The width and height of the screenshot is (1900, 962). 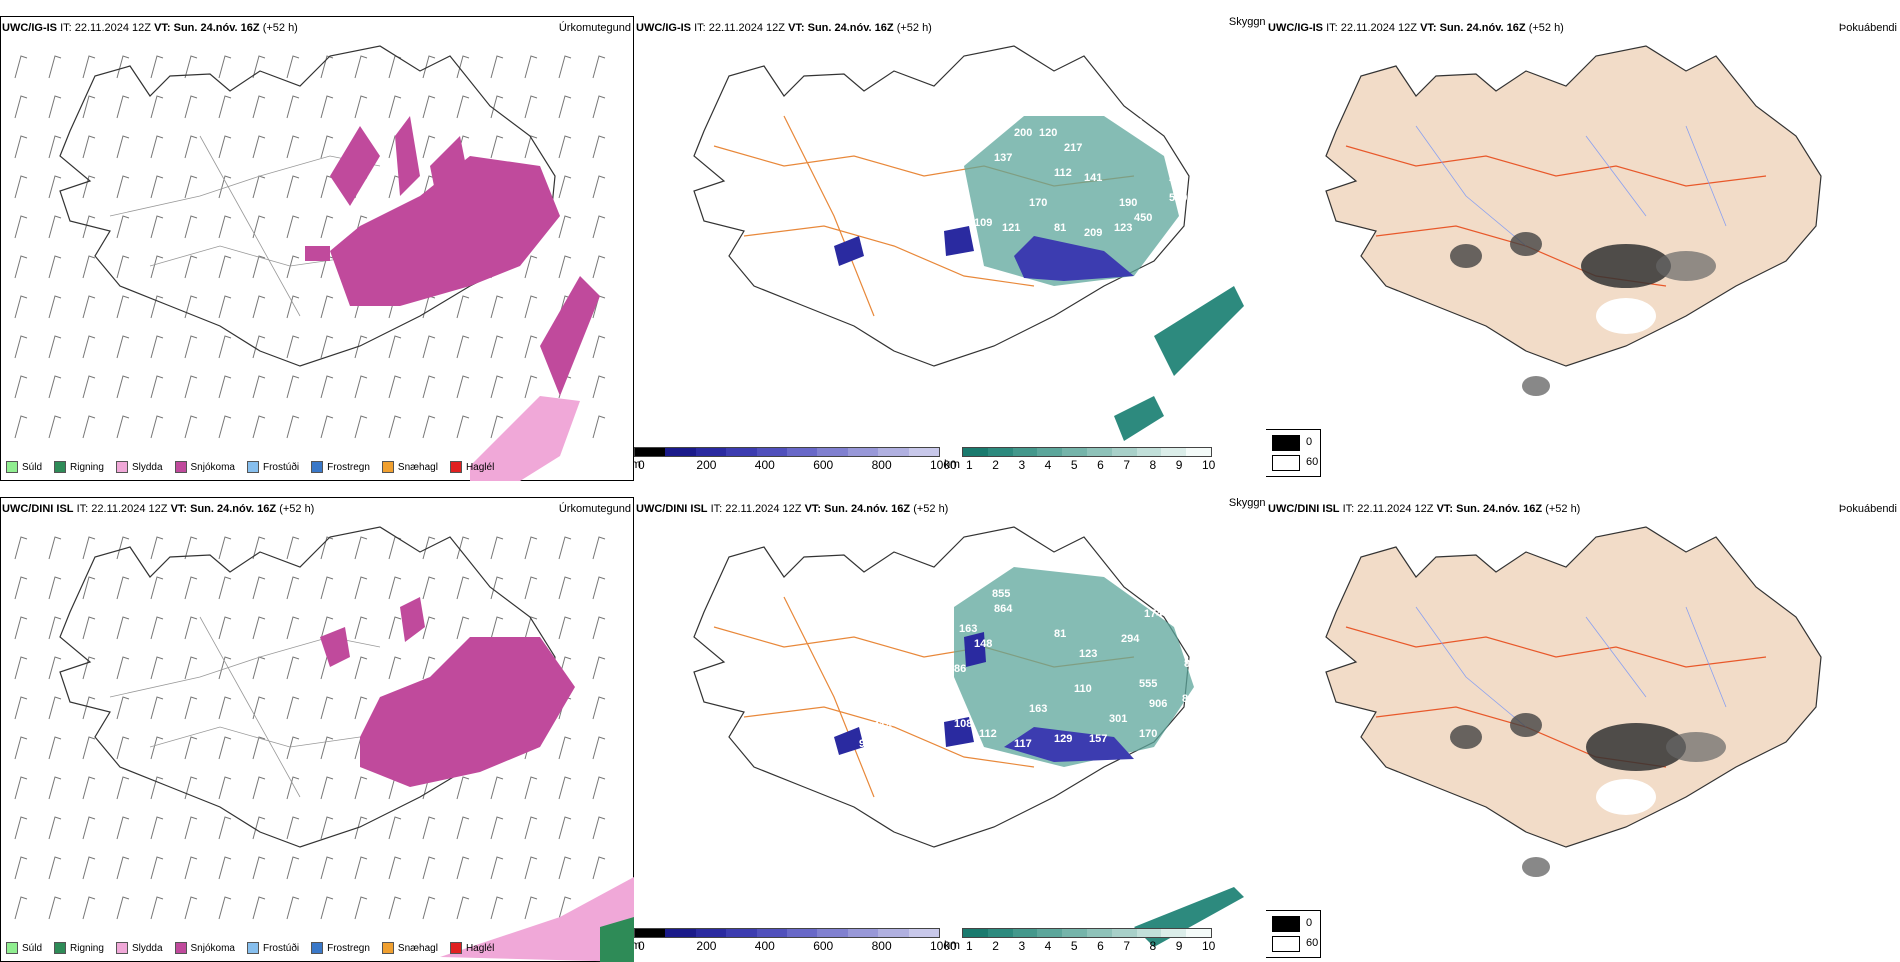 What do you see at coordinates (823, 465) in the screenshot?
I see `colorbar-tick: 600` at bounding box center [823, 465].